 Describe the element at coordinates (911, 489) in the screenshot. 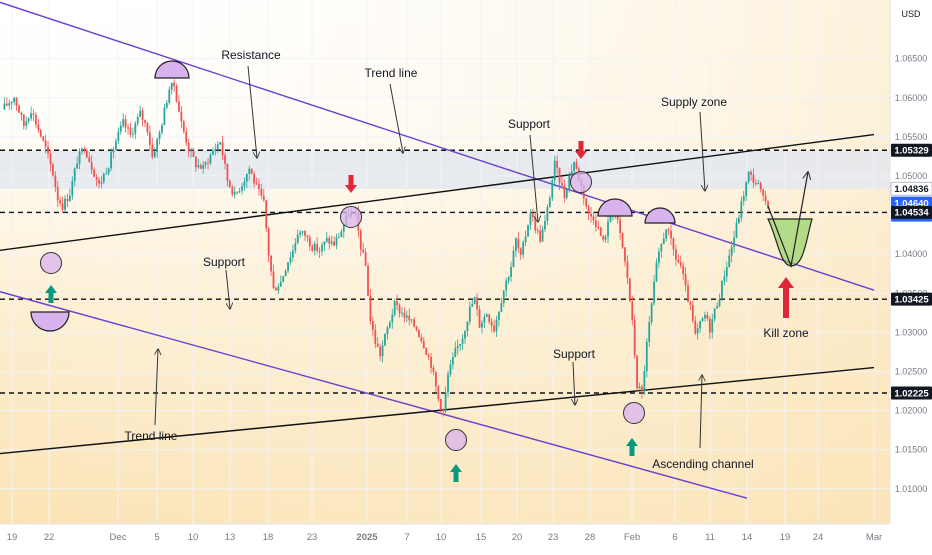

I see `y-tick-label: 1.01000` at that location.